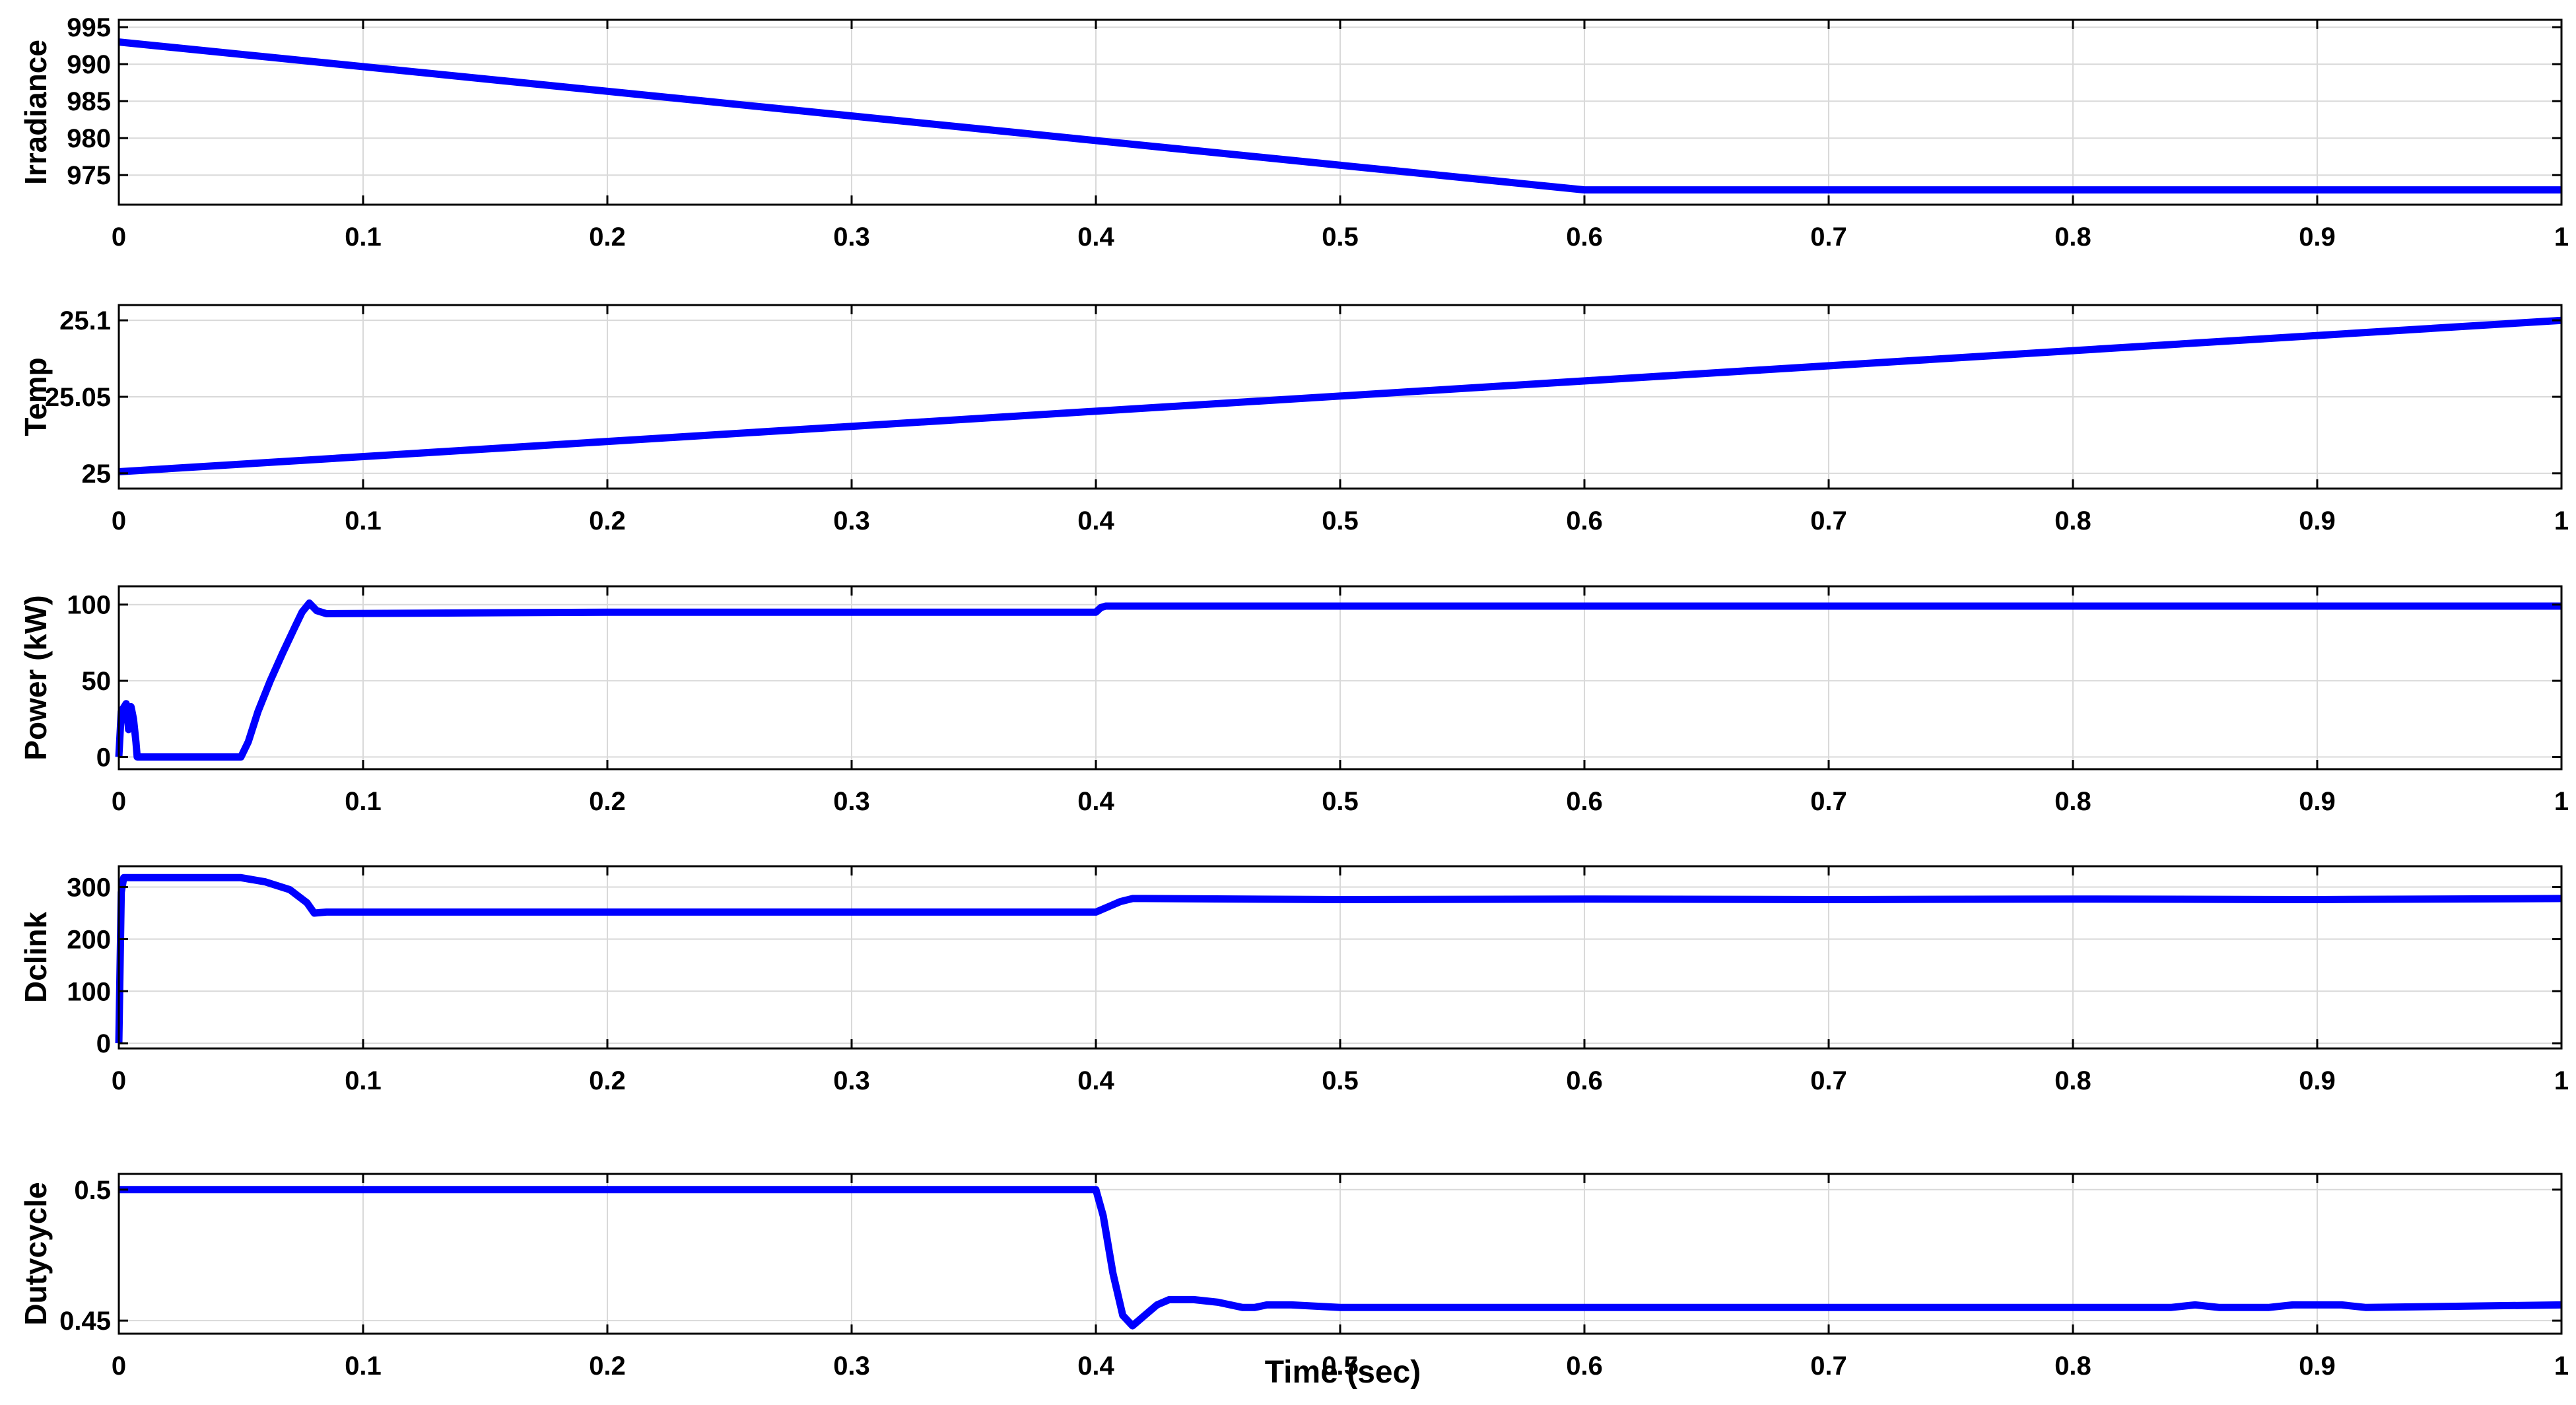 The height and width of the screenshot is (1405, 2576). Describe the element at coordinates (89, 889) in the screenshot. I see `y-tick-label: 300` at that location.